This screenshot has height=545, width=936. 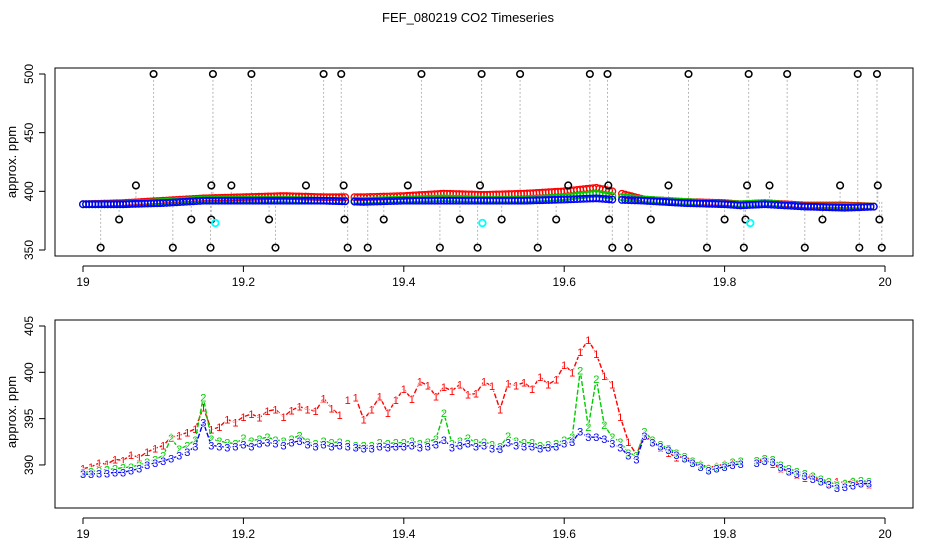 What do you see at coordinates (404, 282) in the screenshot?
I see `x-tick-label: 19.4` at bounding box center [404, 282].